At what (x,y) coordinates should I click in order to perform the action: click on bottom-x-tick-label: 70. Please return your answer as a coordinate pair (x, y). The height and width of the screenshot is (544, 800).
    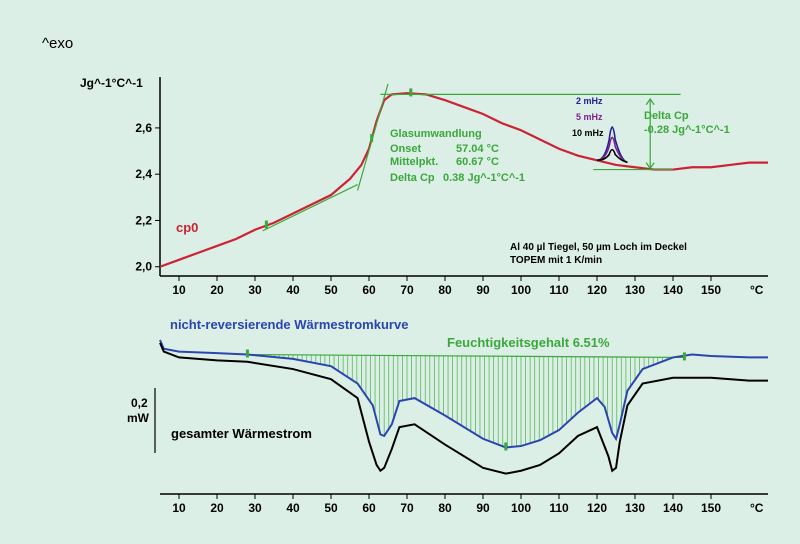
    Looking at the image, I should click on (407, 508).